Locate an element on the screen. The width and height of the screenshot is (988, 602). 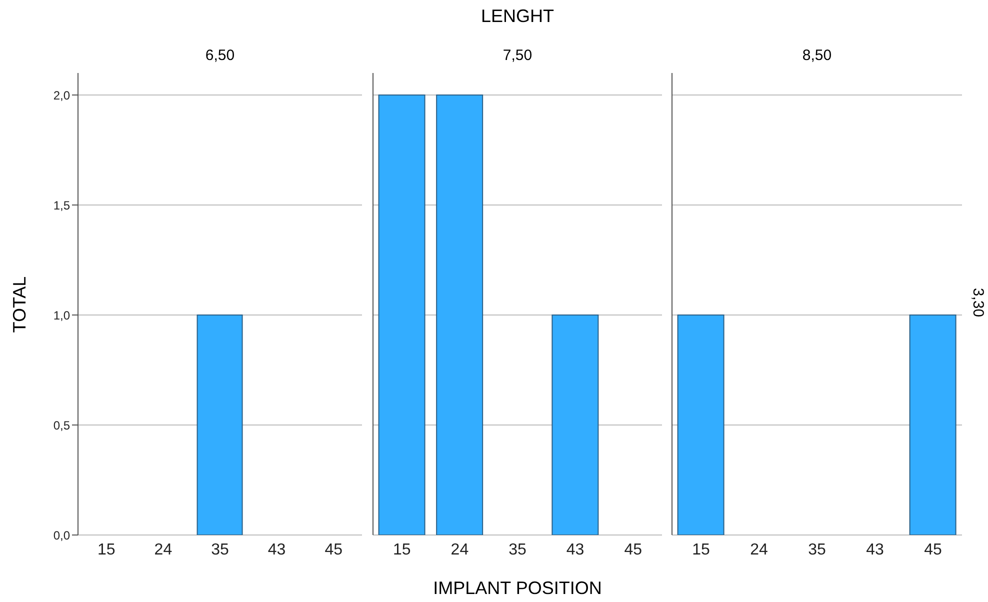
text: LENGHT is located at coordinates (517, 16).